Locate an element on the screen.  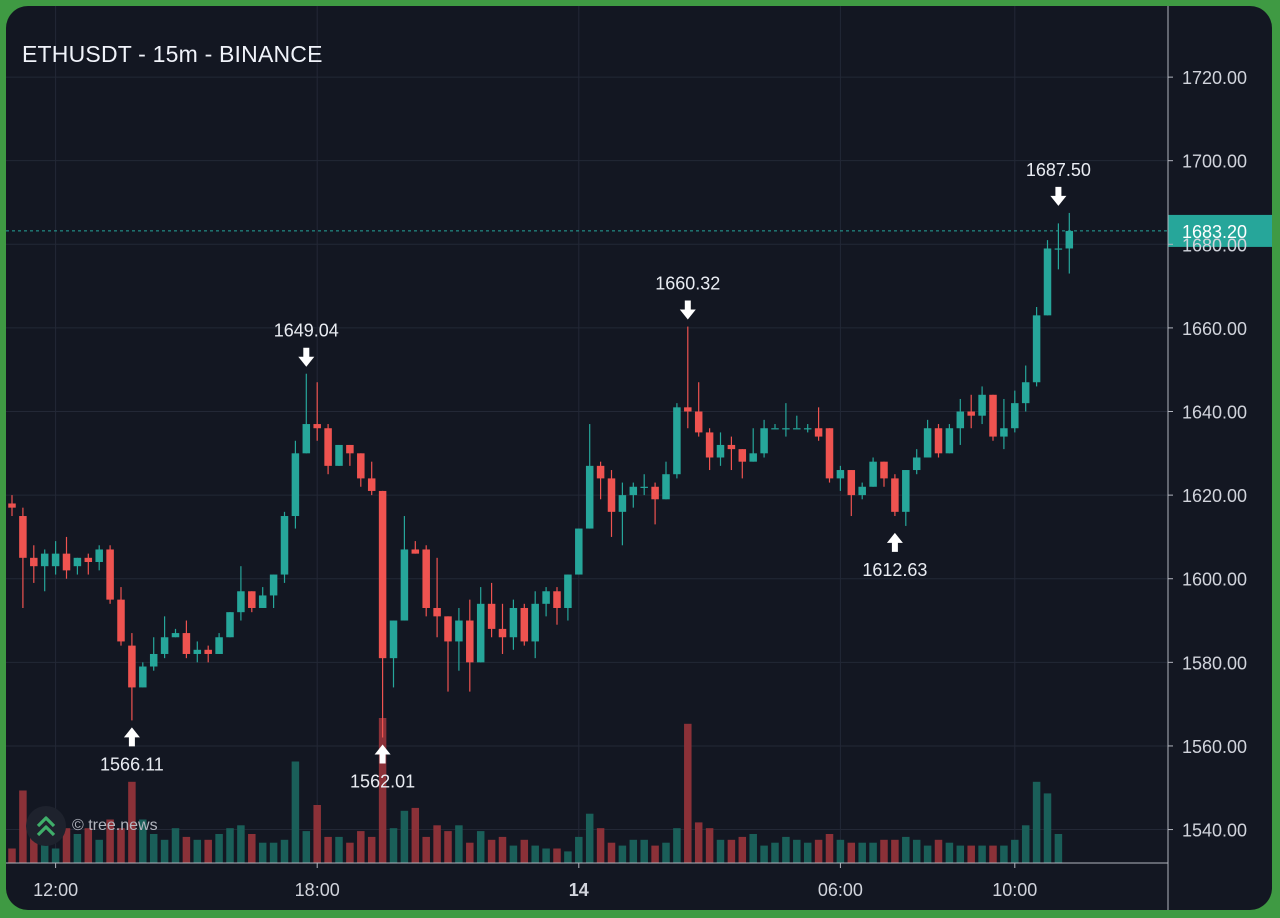
watermark: © tree.news is located at coordinates (92, 826).